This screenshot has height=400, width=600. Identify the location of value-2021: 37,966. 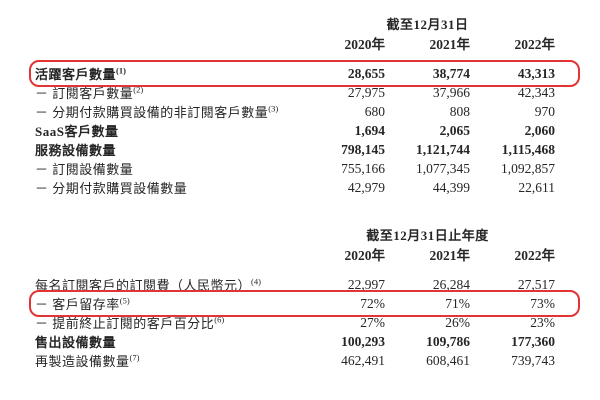
(451, 92).